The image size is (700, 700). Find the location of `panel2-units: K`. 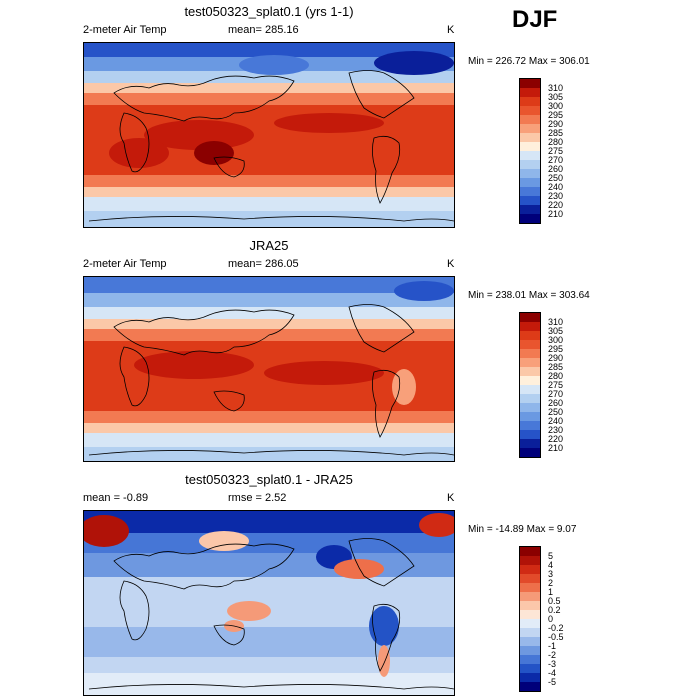

panel2-units: K is located at coordinates (451, 264).